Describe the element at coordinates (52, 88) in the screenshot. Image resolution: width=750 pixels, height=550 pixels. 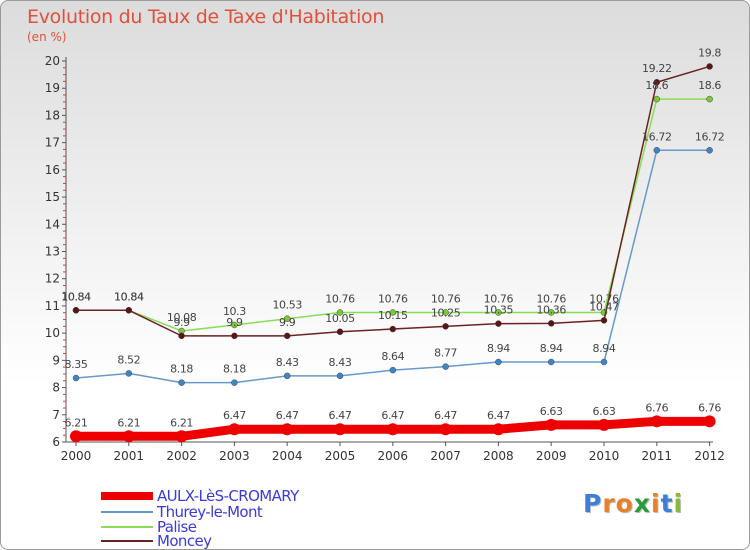
I see `y-tick-label: 19` at that location.